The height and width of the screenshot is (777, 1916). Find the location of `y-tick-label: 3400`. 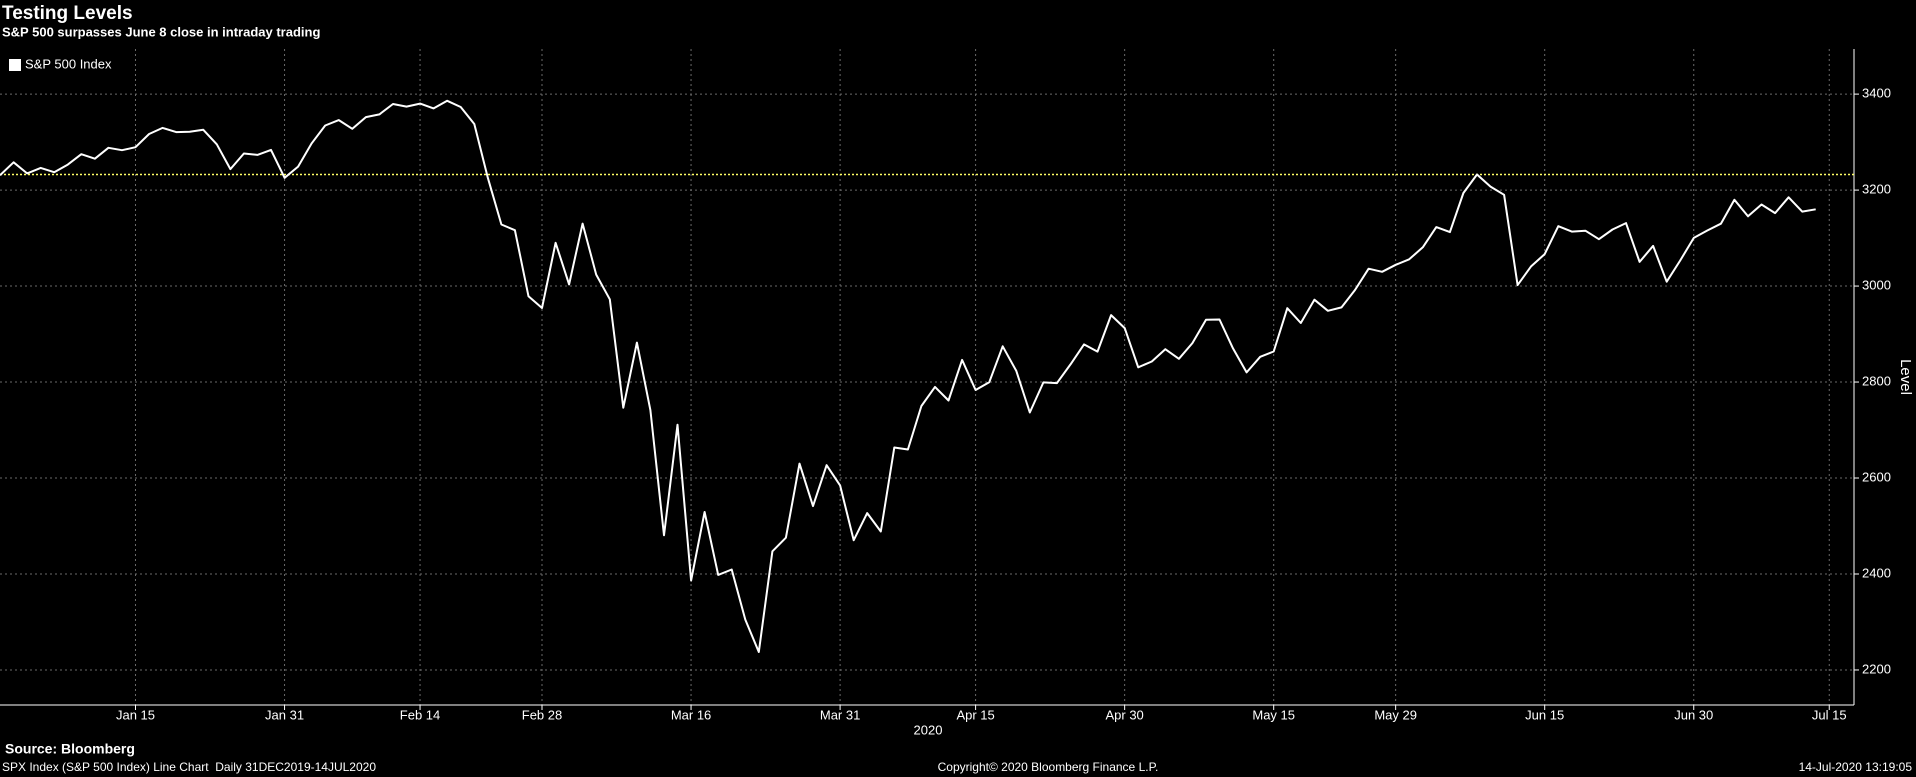

y-tick-label: 3400 is located at coordinates (1876, 93).